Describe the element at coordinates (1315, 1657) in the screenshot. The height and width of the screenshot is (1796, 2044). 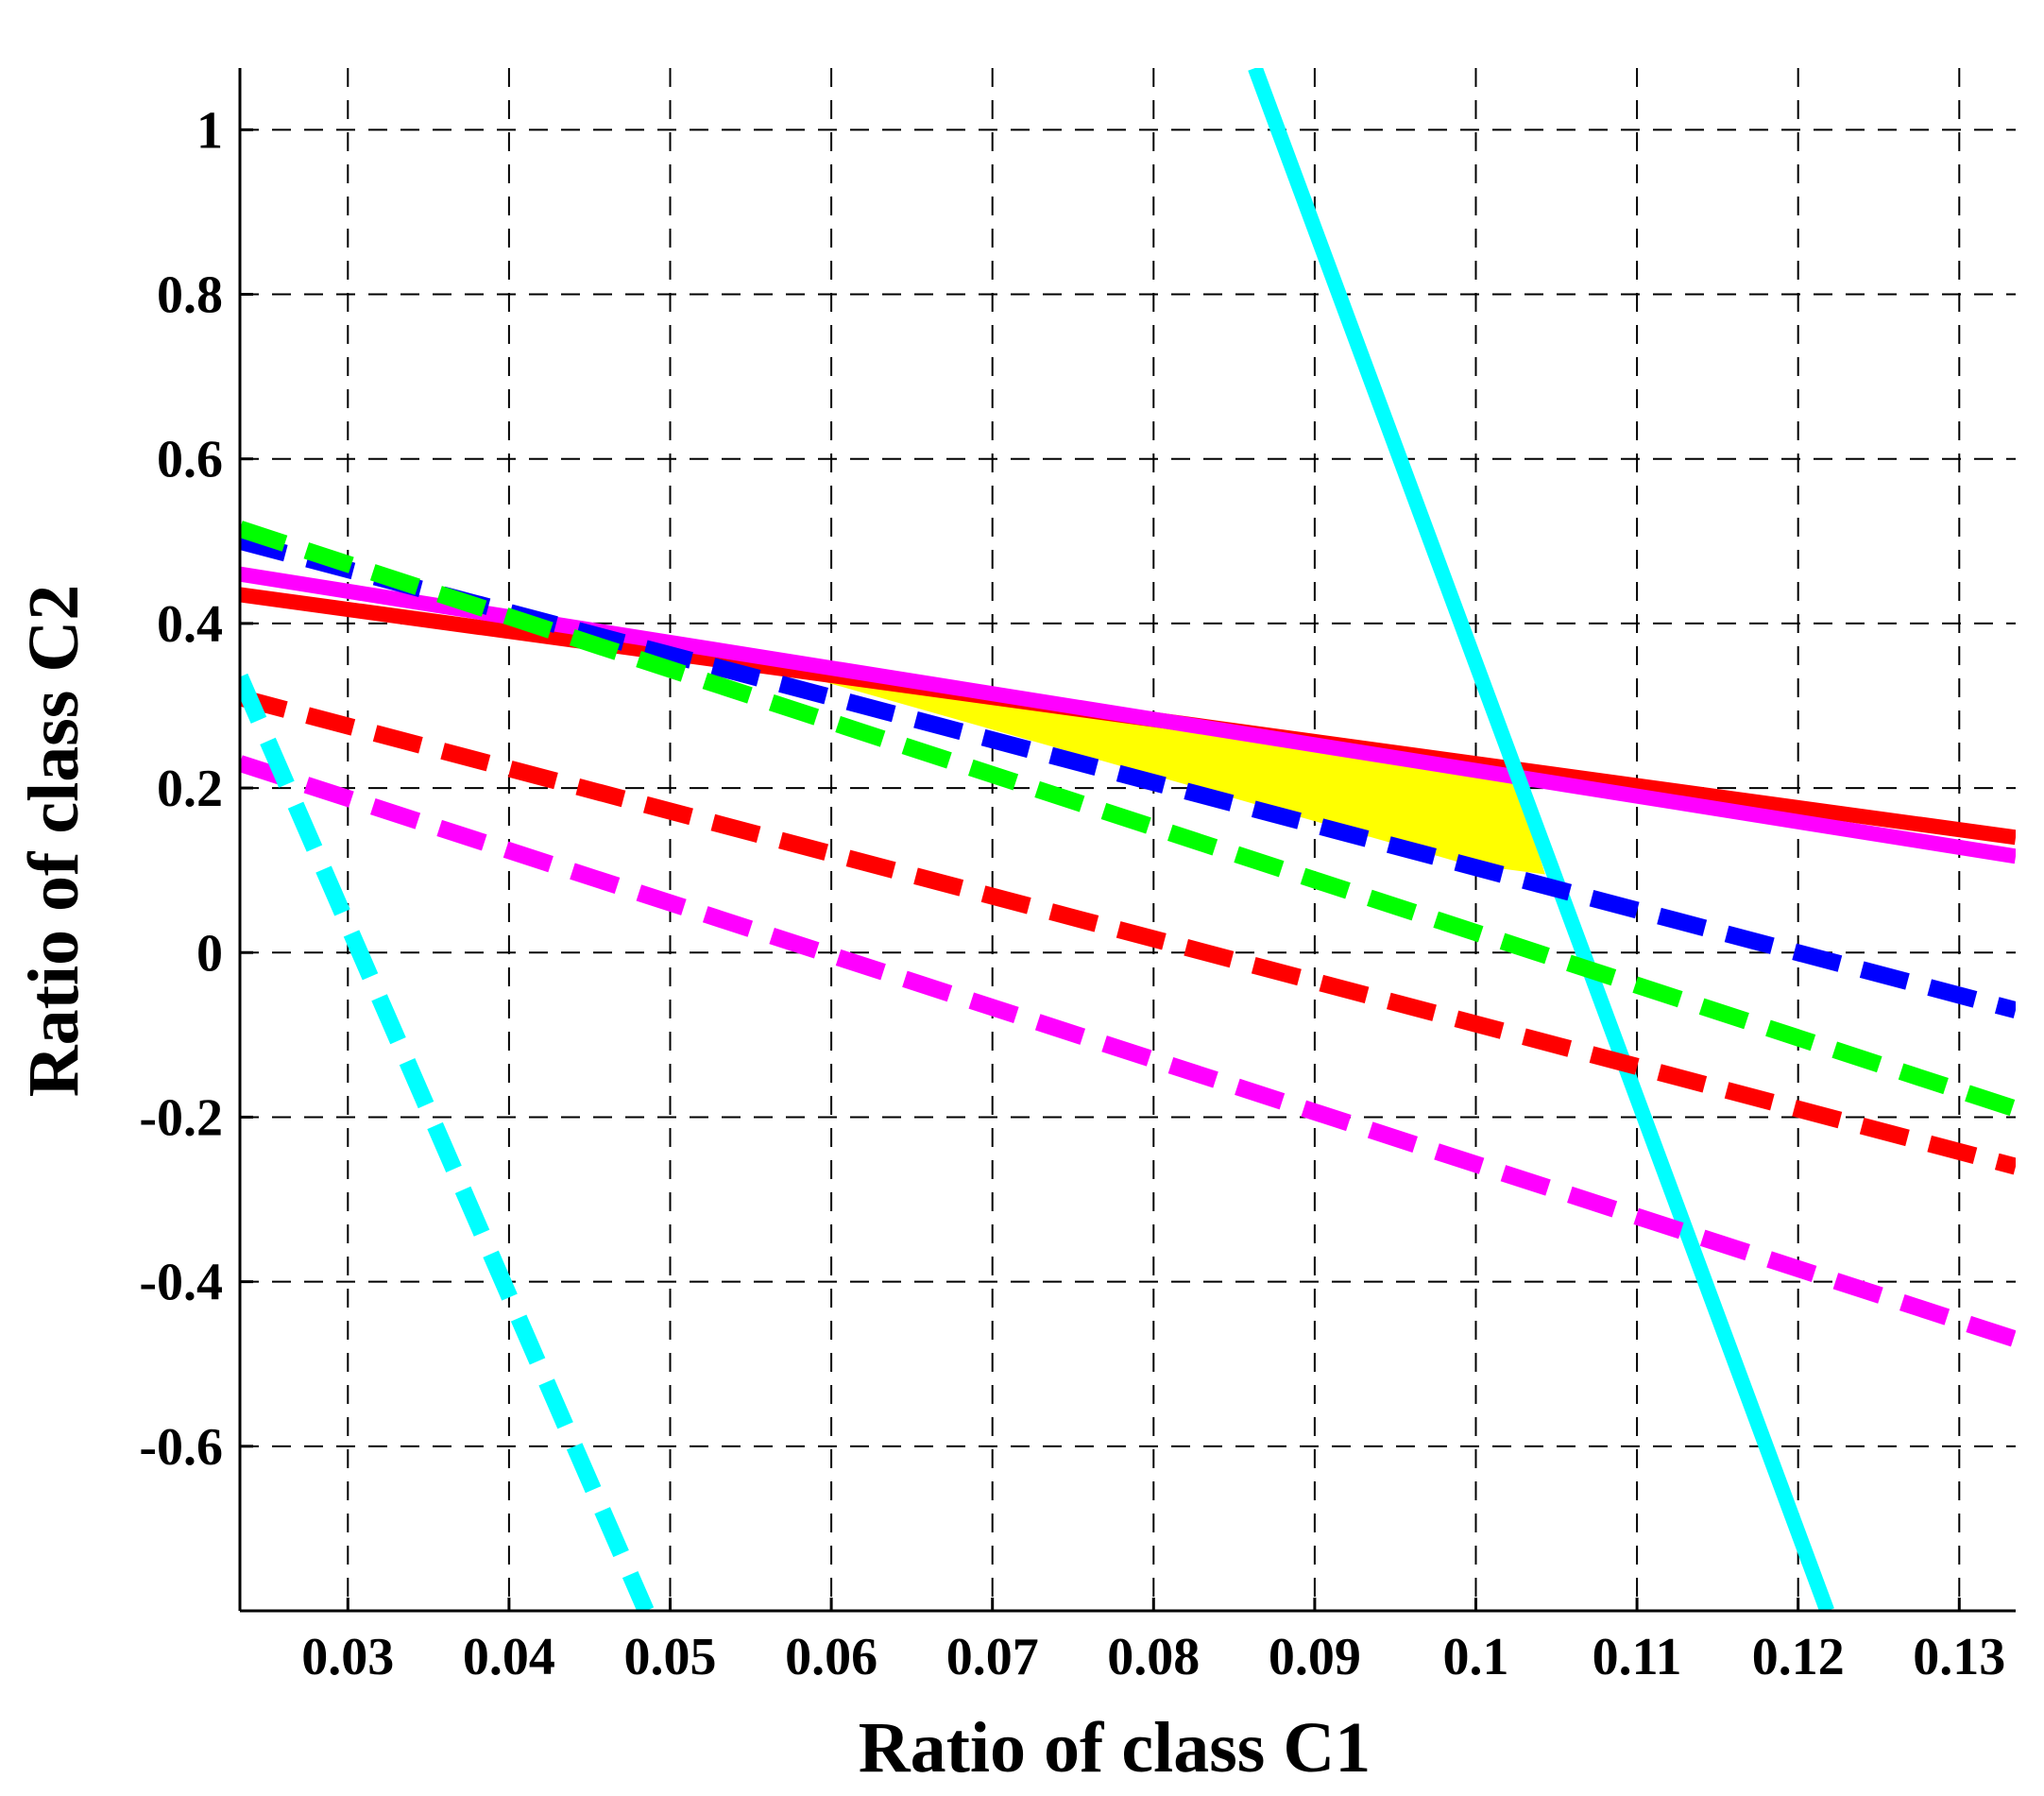
I see `x-tick-label: 0.09` at that location.